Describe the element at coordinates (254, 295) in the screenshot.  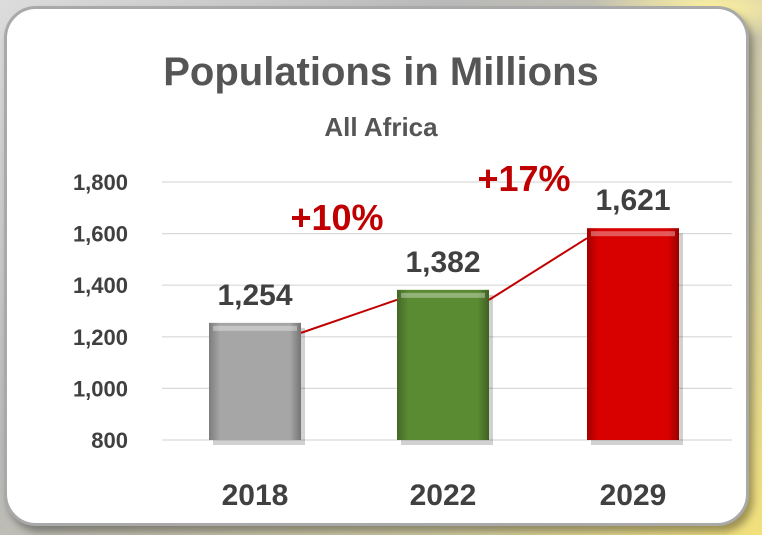
I see `value-label: 1,254` at that location.